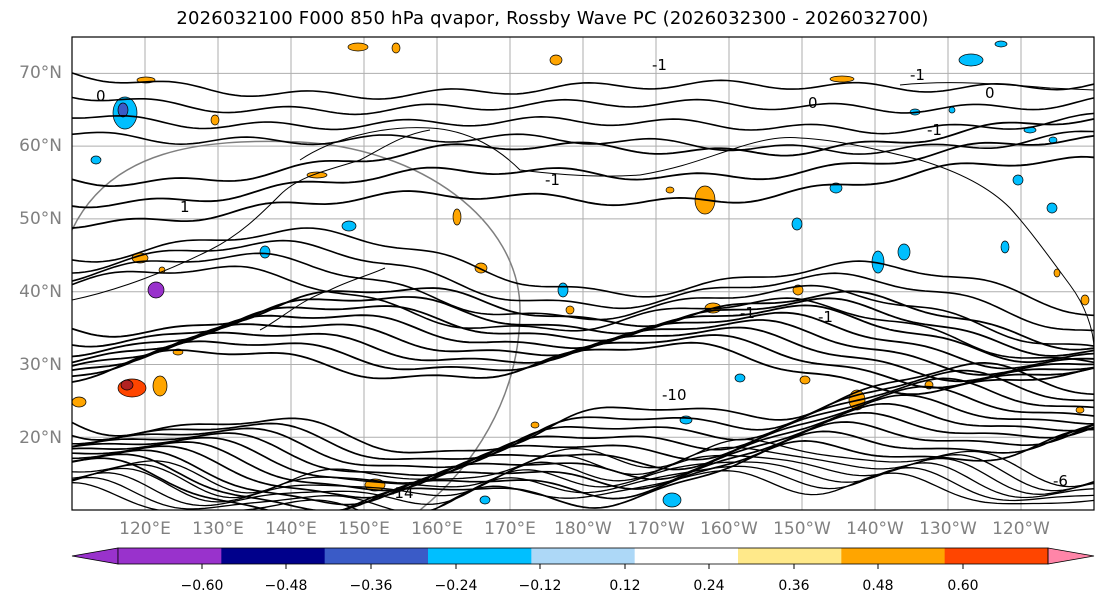 This screenshot has height=604, width=1105. Describe the element at coordinates (40, 255) in the screenshot. I see `latitude-axis: 70°N 60°N 50°N 40°N 30°N 20°N` at that location.